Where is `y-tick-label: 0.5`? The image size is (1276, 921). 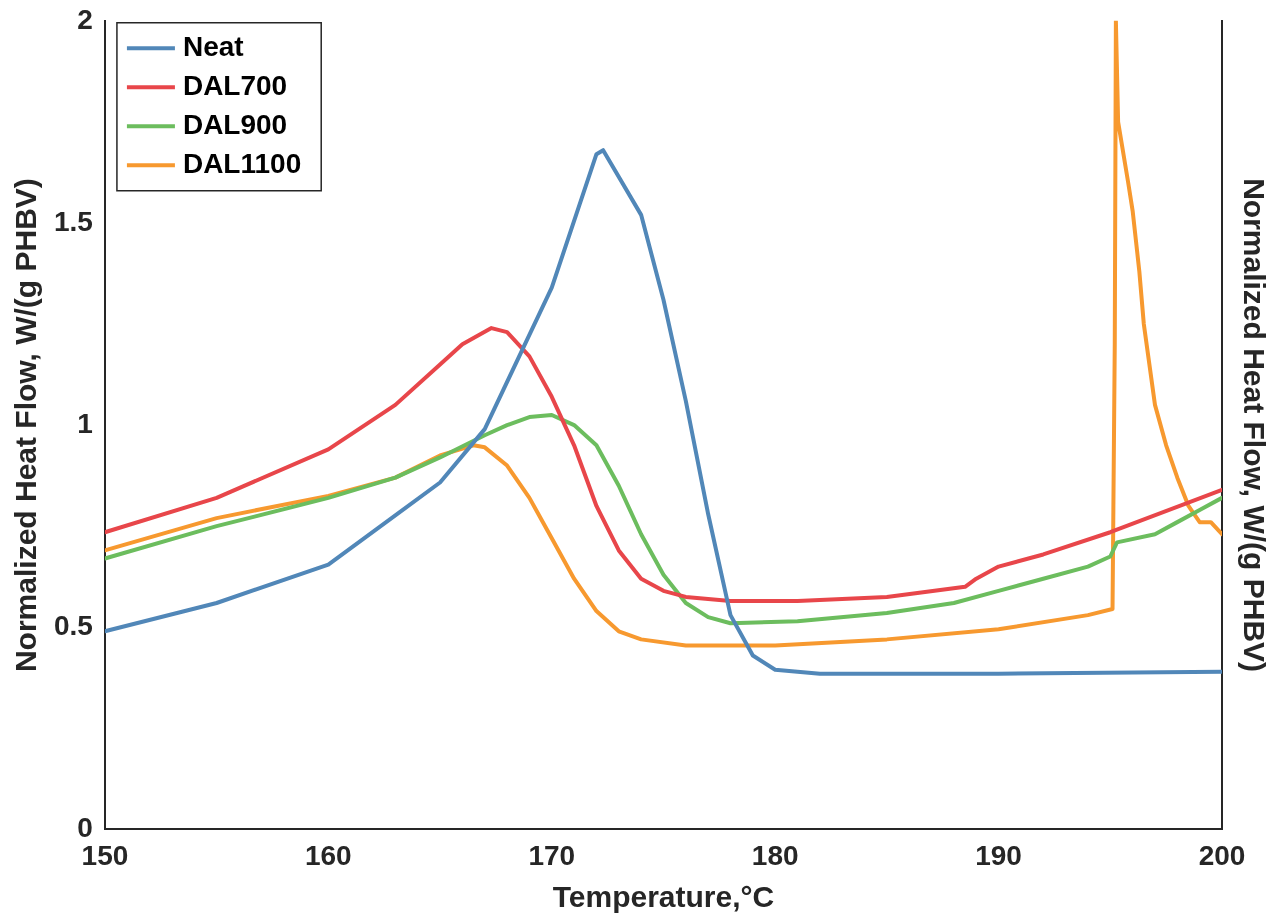
y-tick-label: 0.5 is located at coordinates (73, 625).